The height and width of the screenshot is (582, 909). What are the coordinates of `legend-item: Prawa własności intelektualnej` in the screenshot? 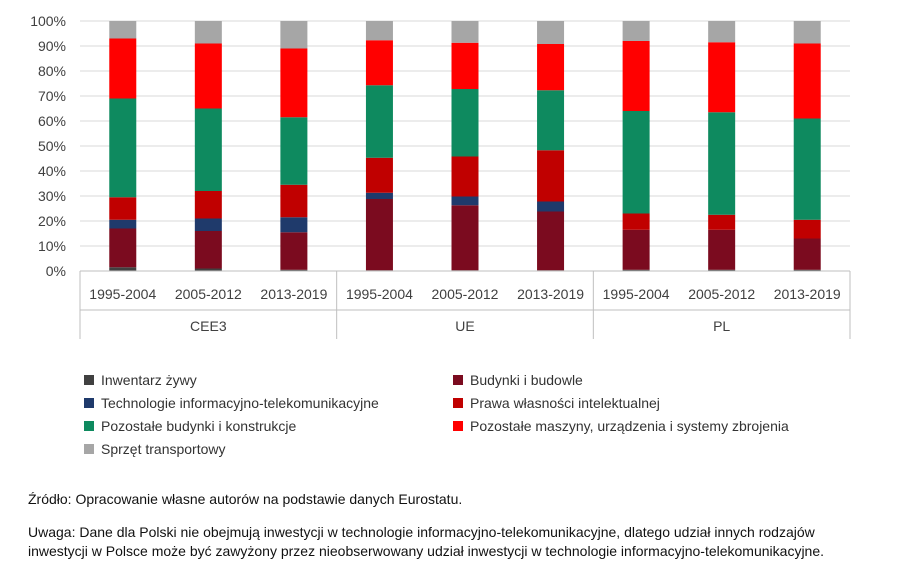 It's located at (556, 403).